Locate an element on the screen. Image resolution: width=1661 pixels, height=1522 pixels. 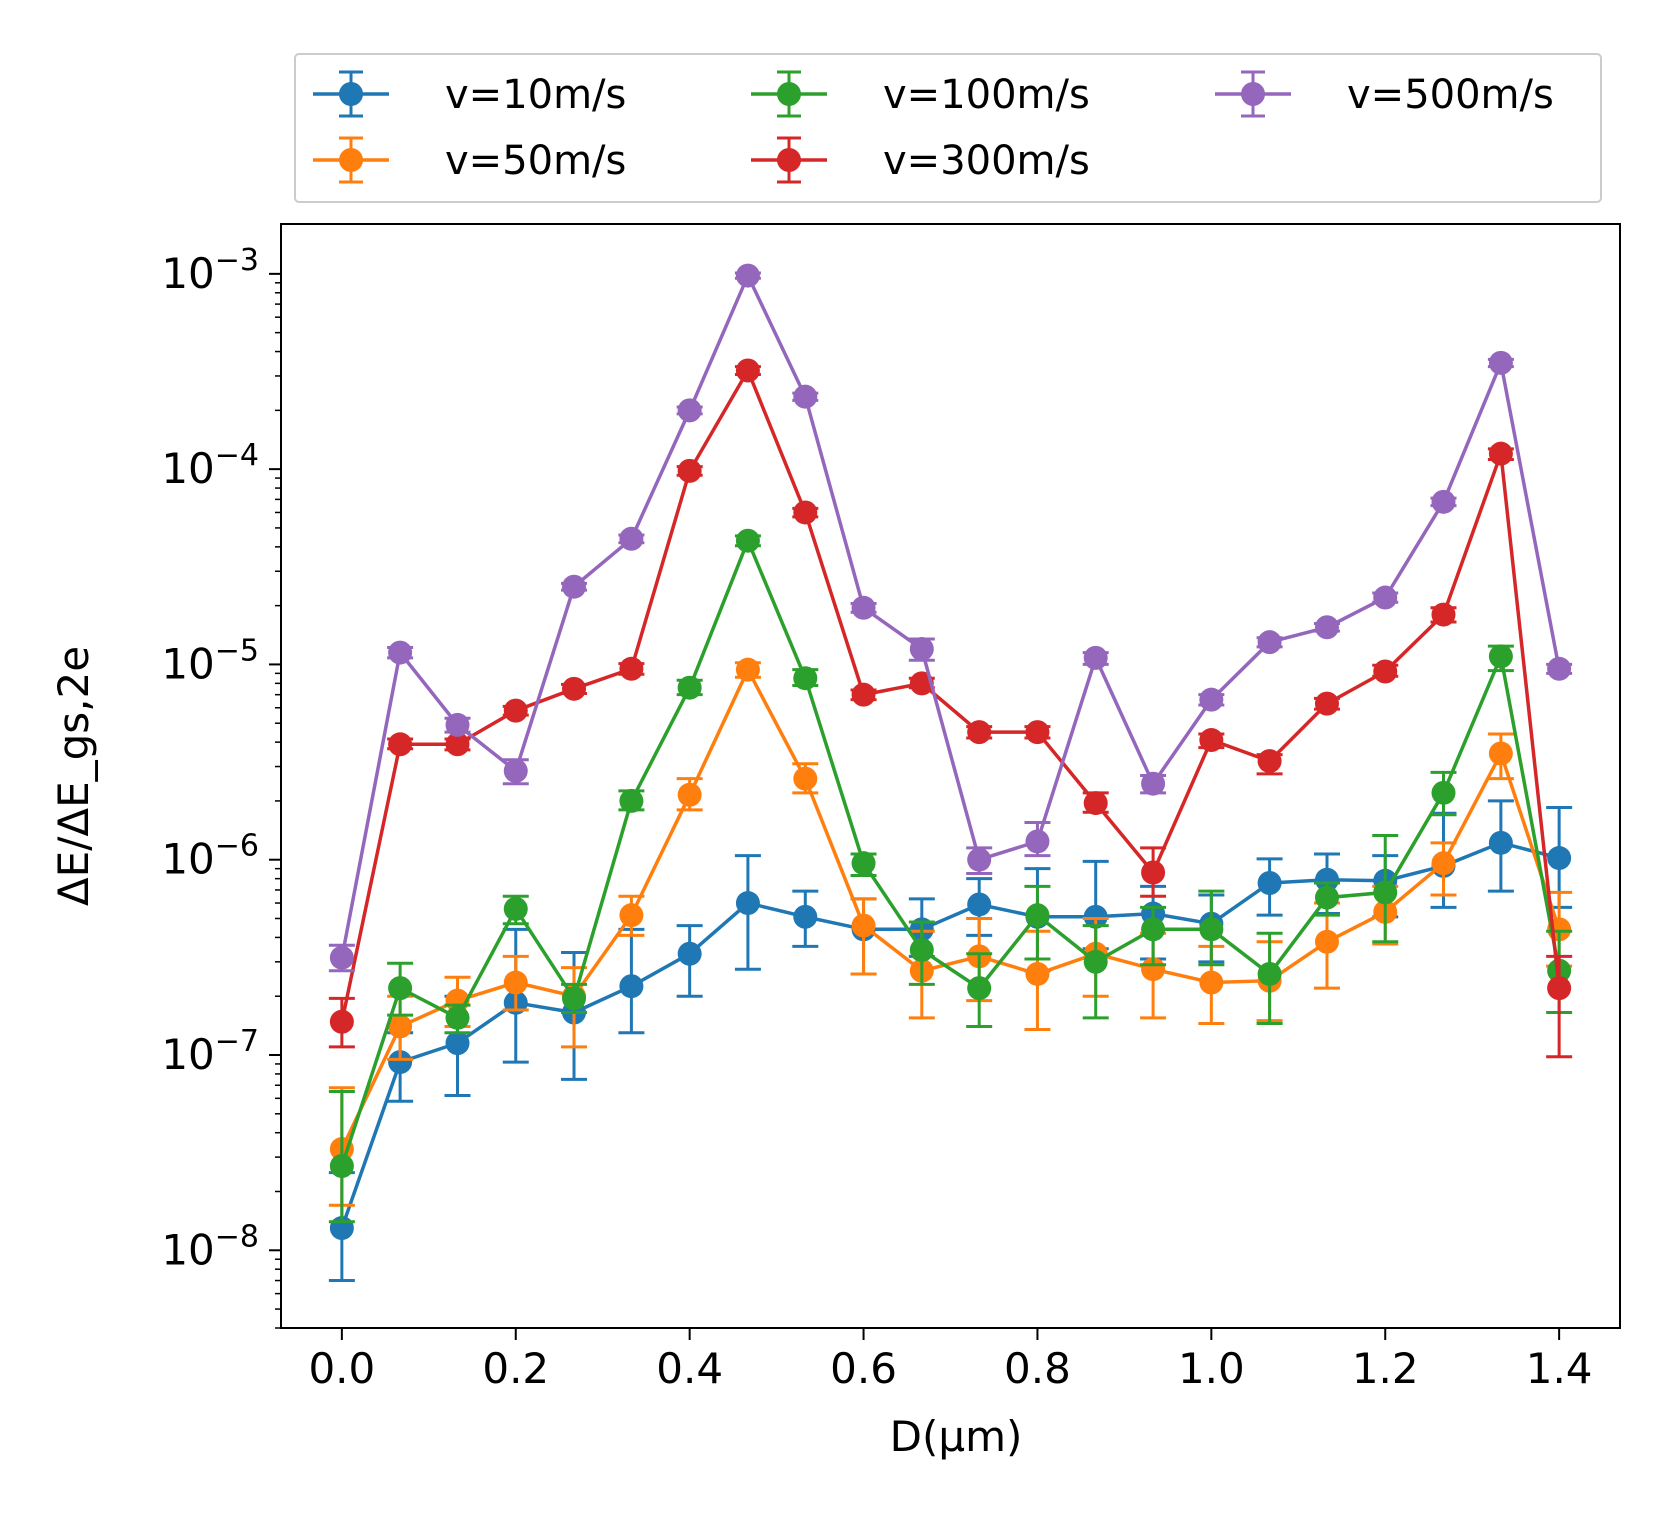
legend-label: v=100m/s is located at coordinates (986, 95).